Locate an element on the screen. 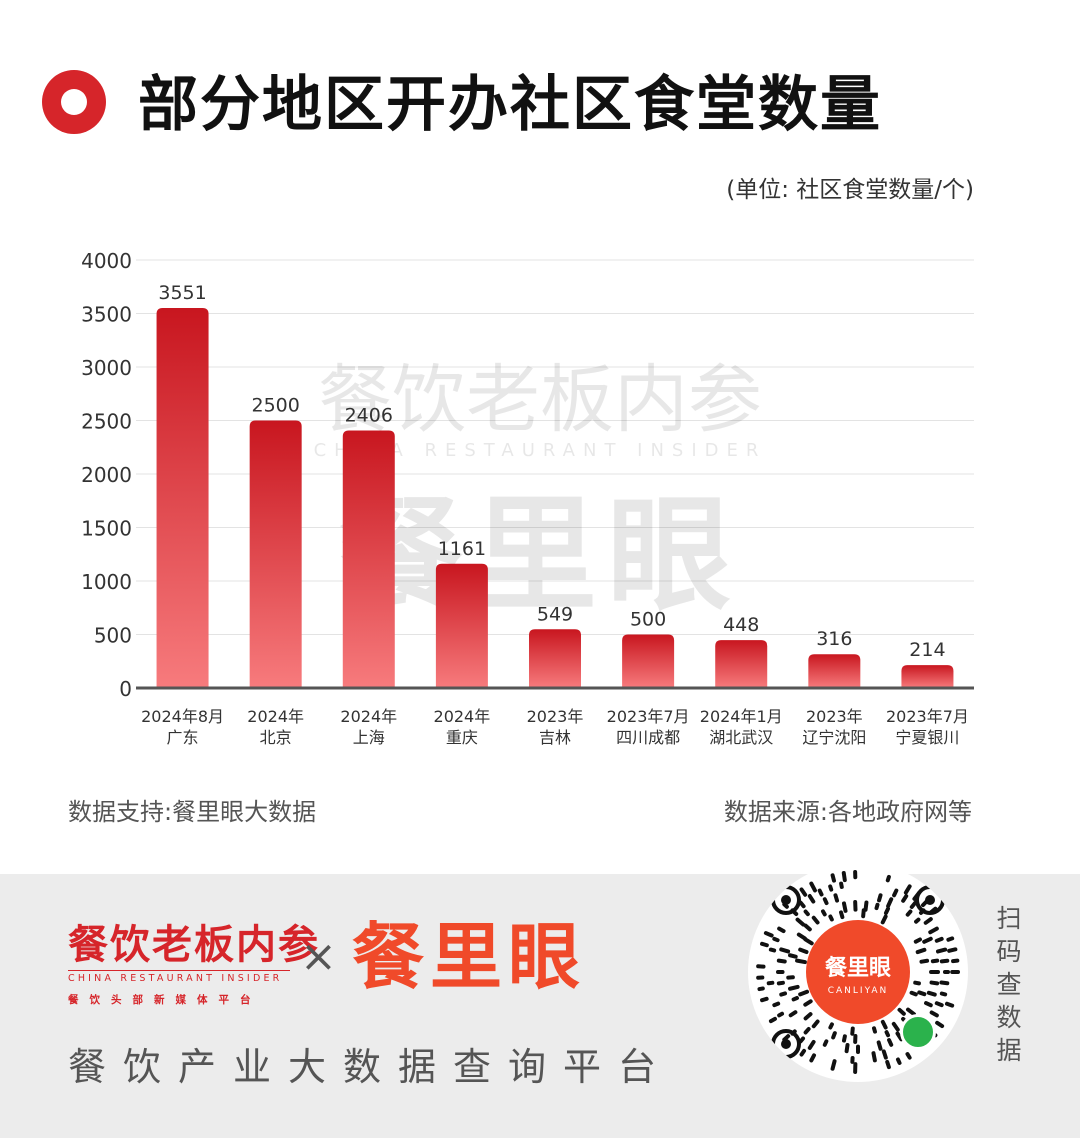  qr-code: 餐里眼 CANLIYAN is located at coordinates (858, 972).